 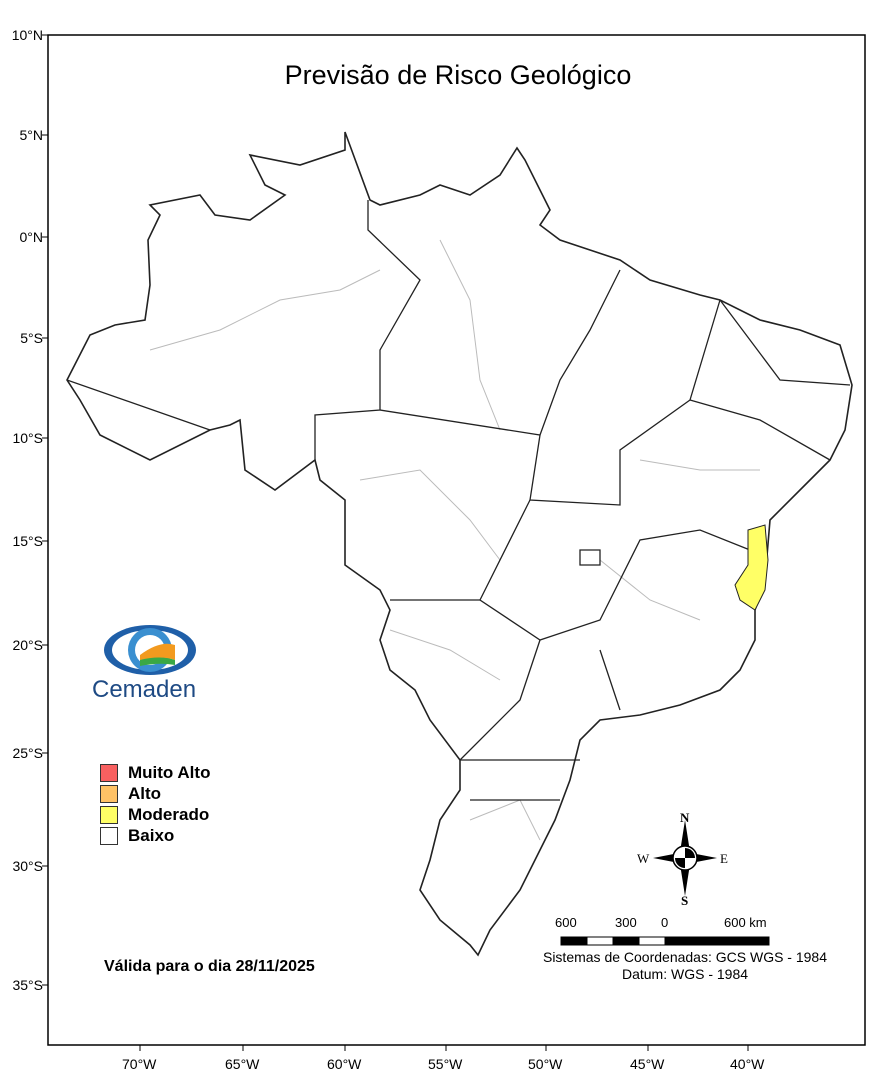 What do you see at coordinates (724, 858) in the screenshot?
I see `compass-e: E` at bounding box center [724, 858].